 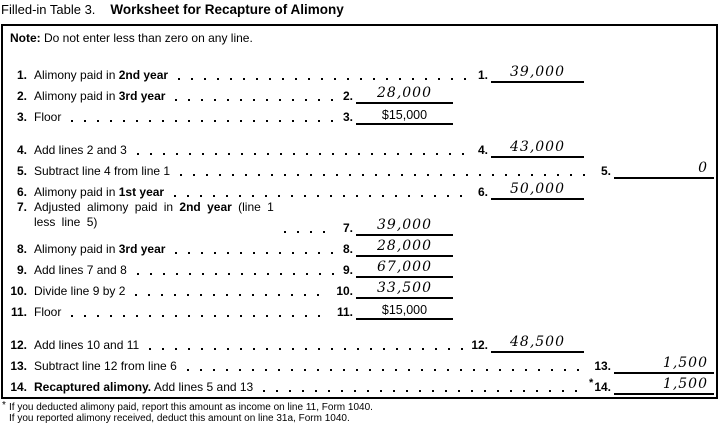 What do you see at coordinates (347, 270) in the screenshot?
I see `entry-line-number: 9.` at bounding box center [347, 270].